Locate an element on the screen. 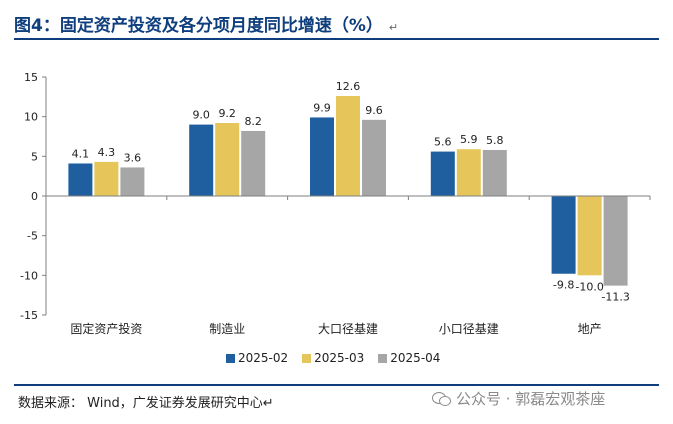  watermark-text: 公众号 · 郭磊宏观茶座 is located at coordinates (531, 399).